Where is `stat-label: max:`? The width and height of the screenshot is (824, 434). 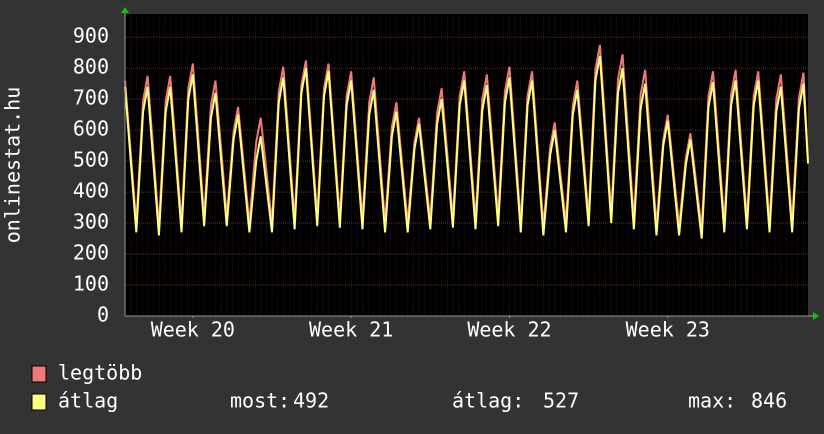
stat-label: max: is located at coordinates (712, 401).